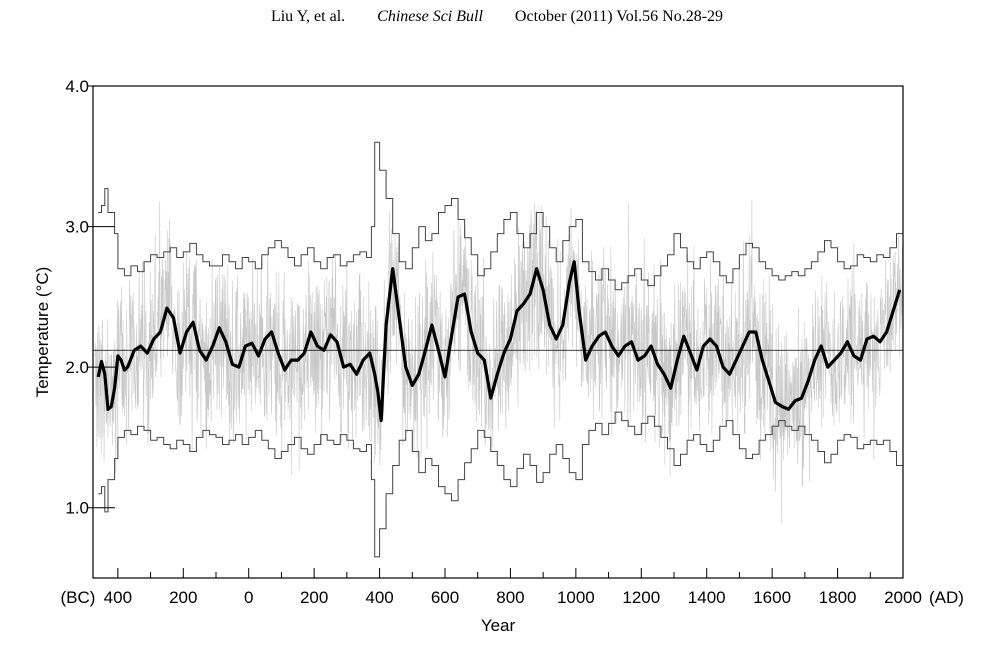 This screenshot has height=645, width=994. I want to click on header-authors: Liu Y, et al., so click(308, 16).